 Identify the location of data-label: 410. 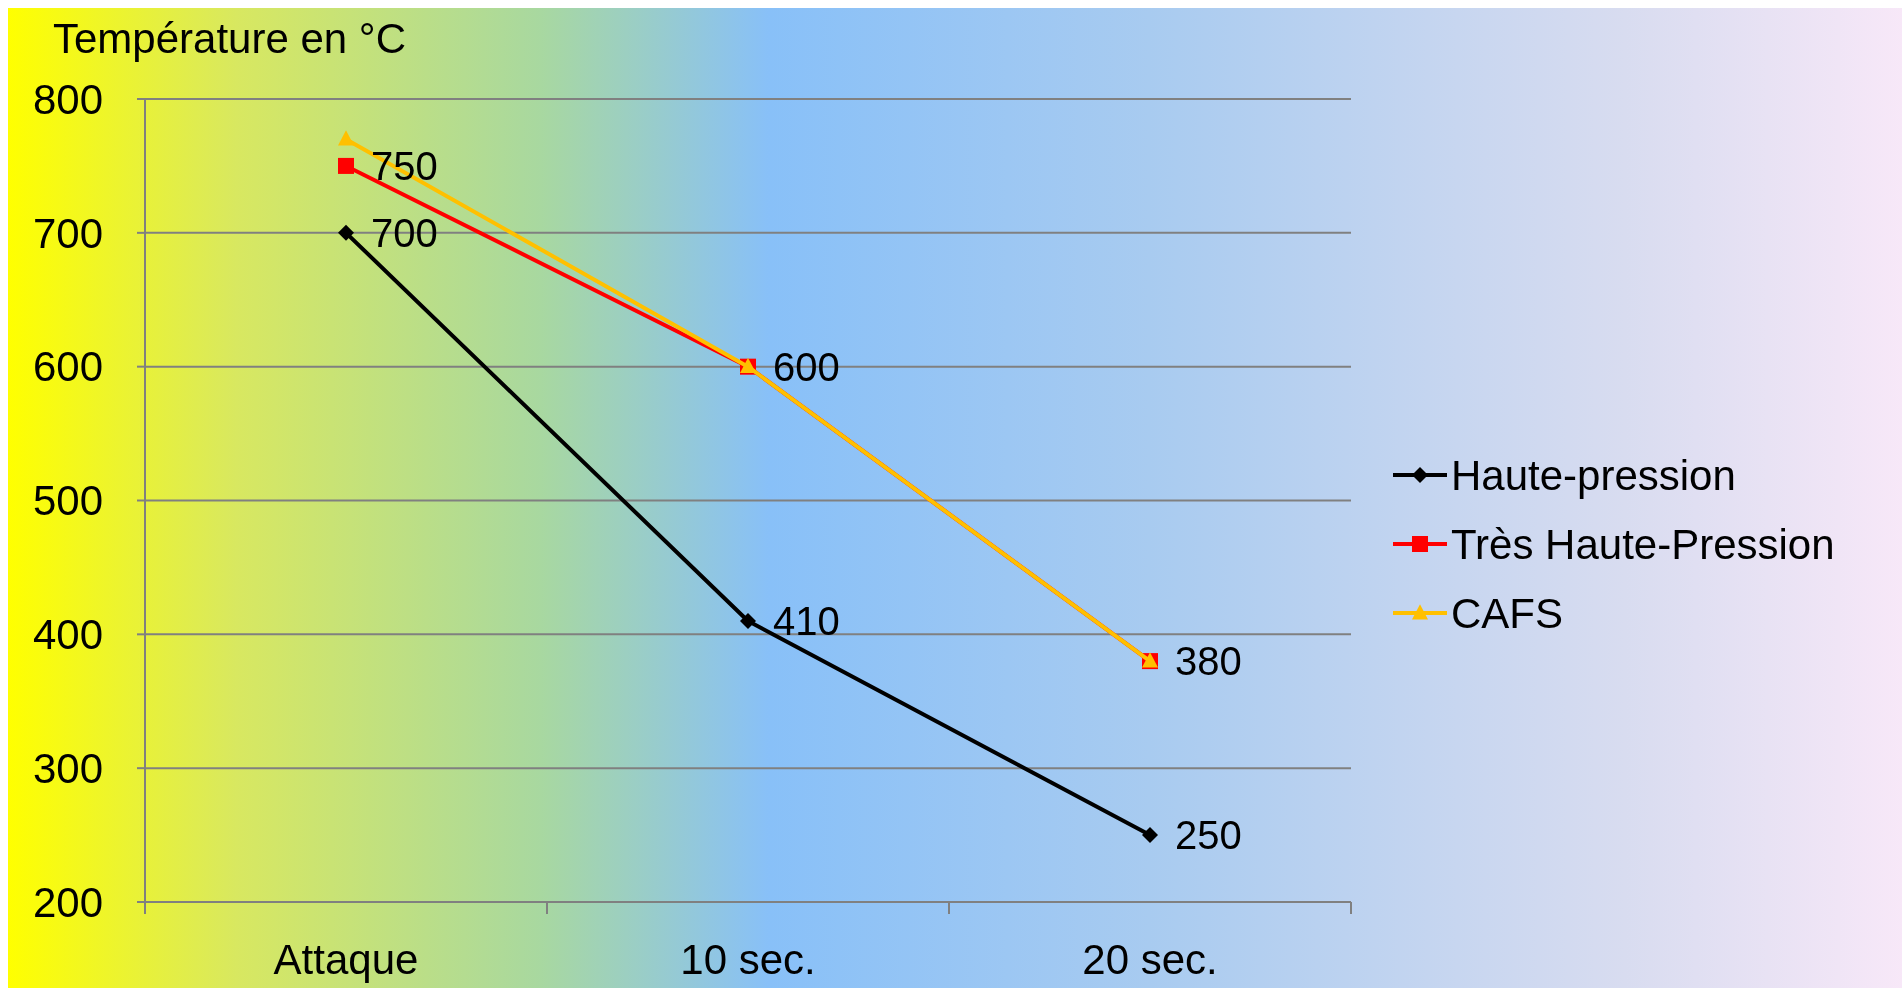
(806, 620).